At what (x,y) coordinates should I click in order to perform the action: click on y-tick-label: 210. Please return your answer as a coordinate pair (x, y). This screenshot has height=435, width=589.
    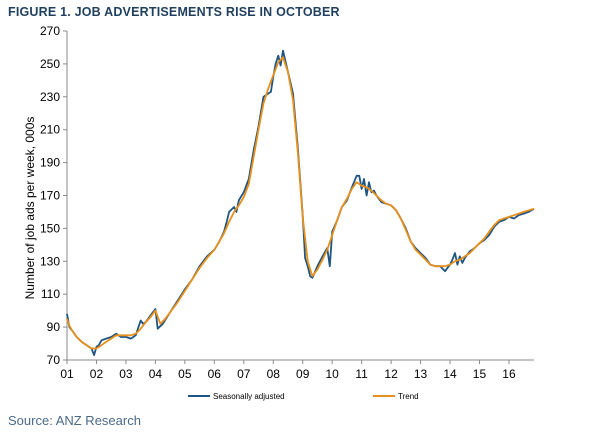
    Looking at the image, I should click on (50, 130).